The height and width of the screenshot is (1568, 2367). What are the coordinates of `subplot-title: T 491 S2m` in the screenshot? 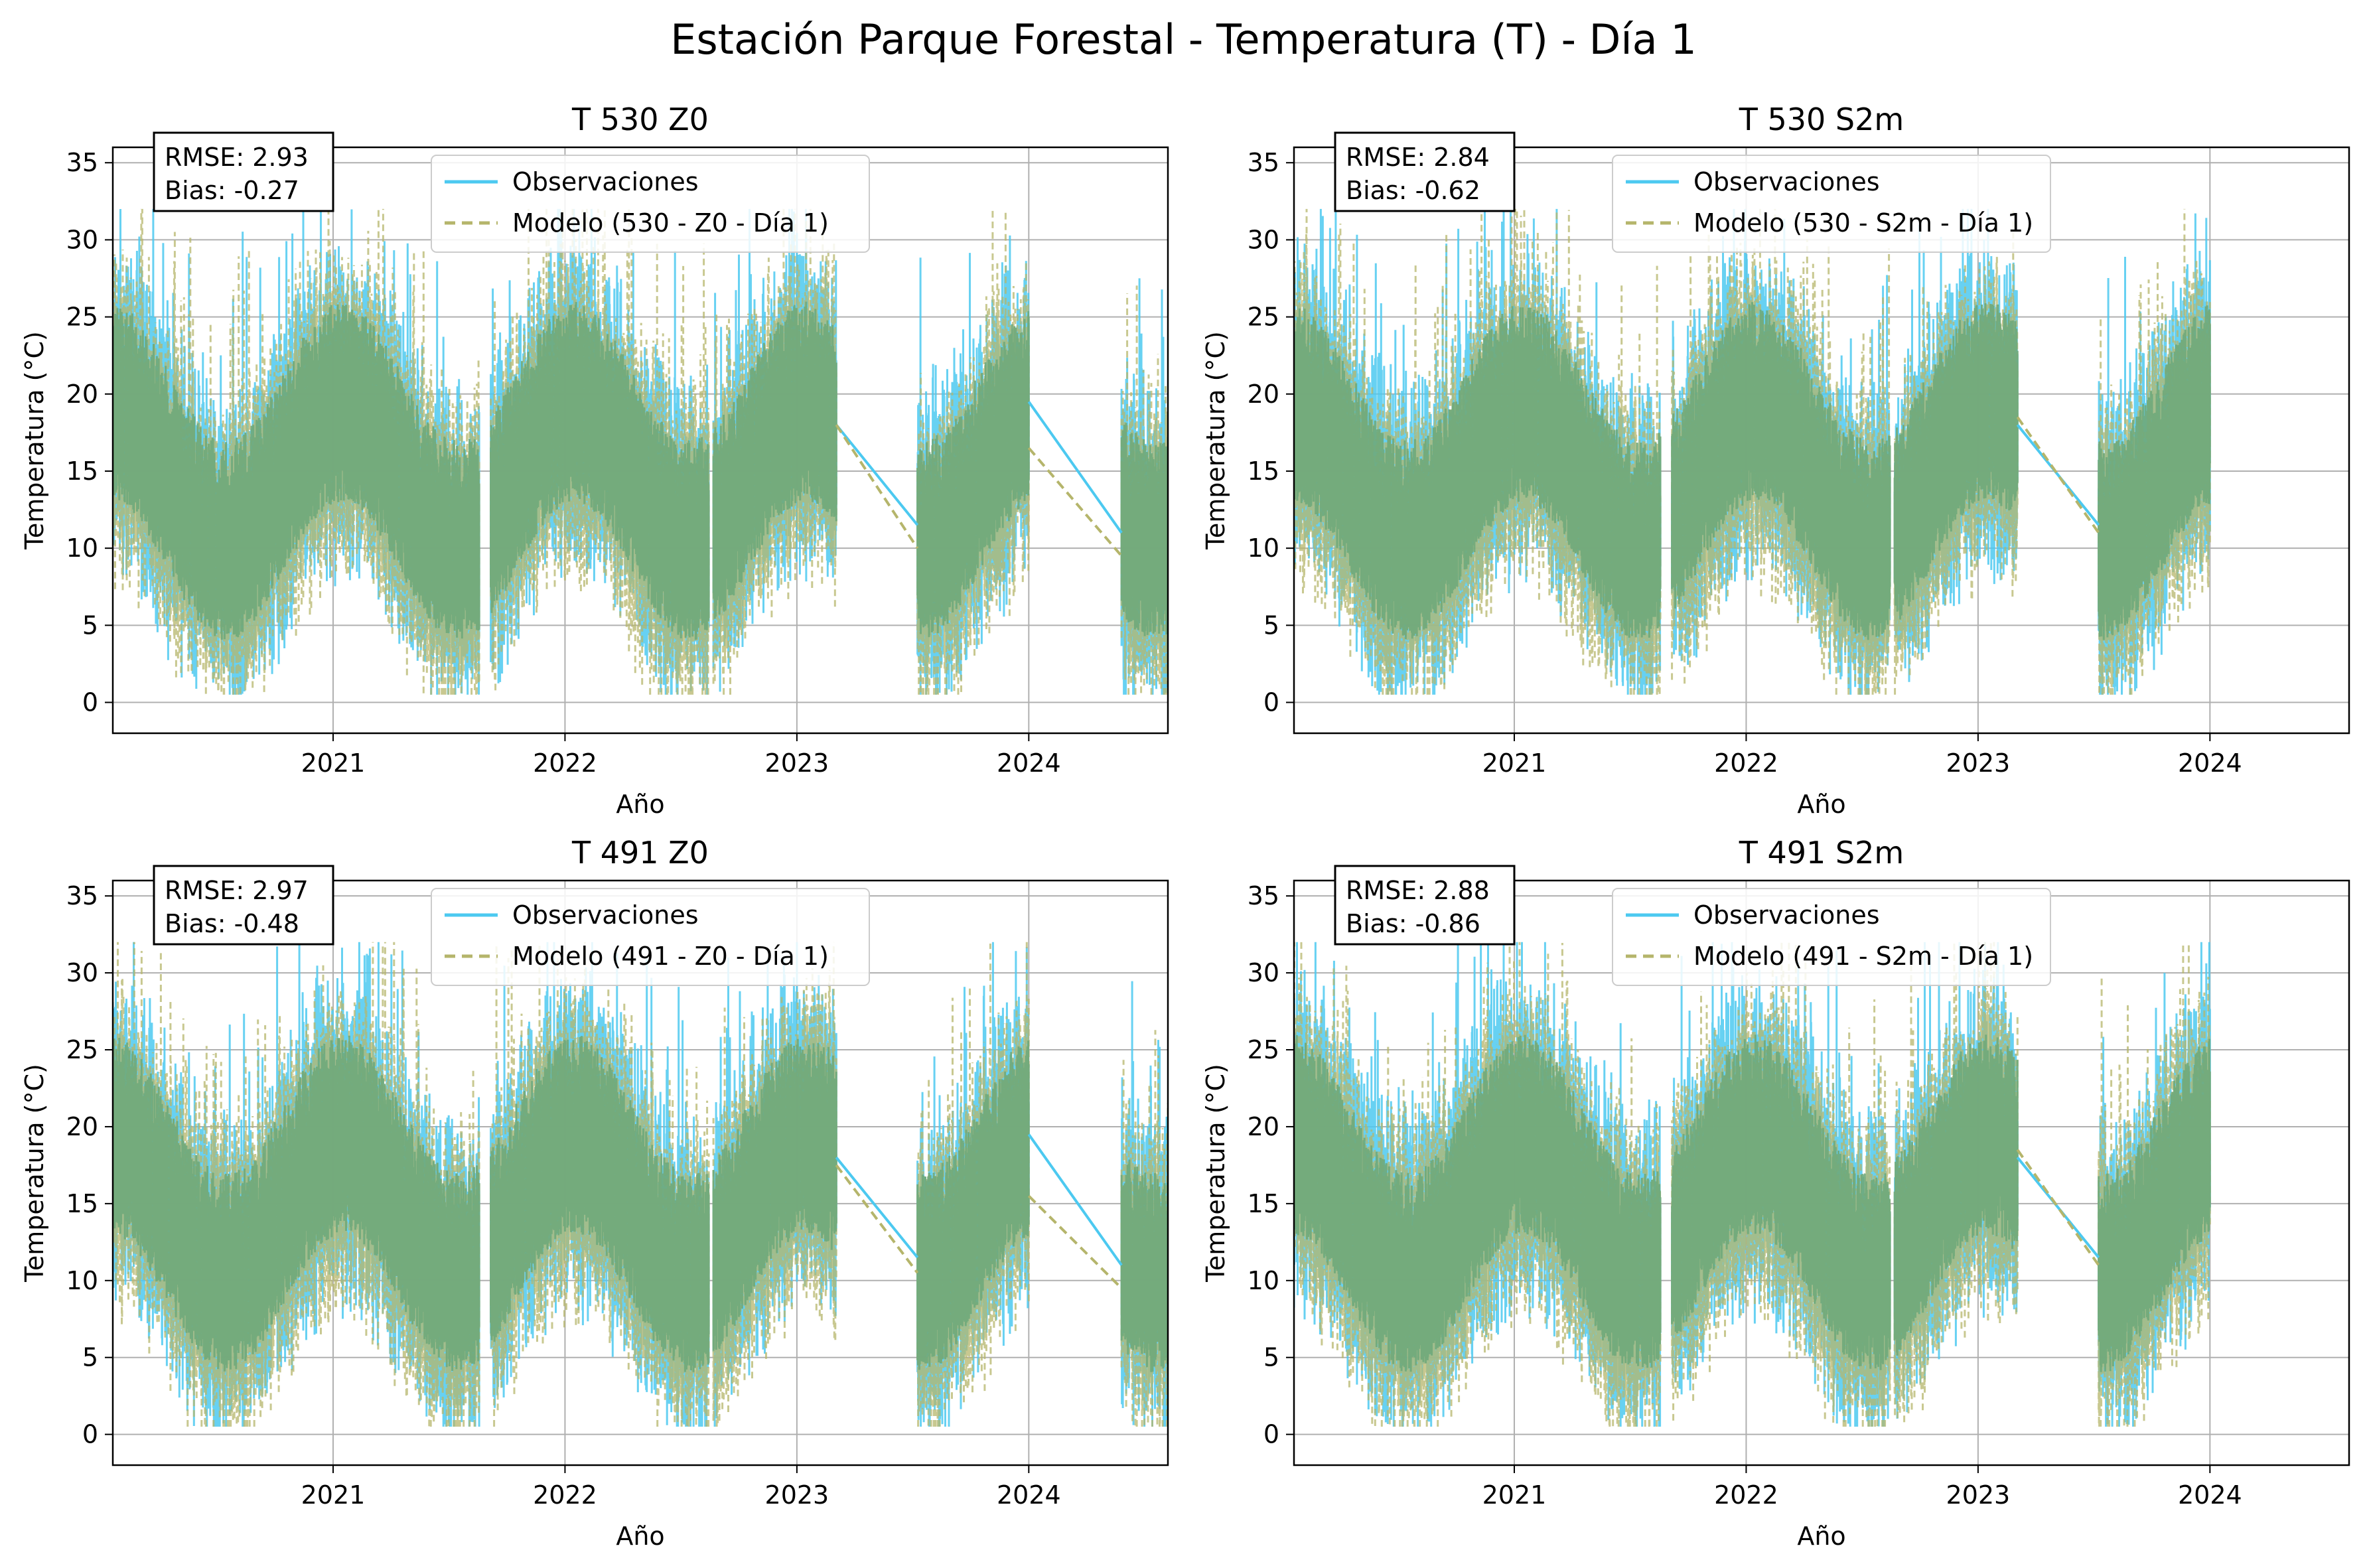 It's located at (1822, 853).